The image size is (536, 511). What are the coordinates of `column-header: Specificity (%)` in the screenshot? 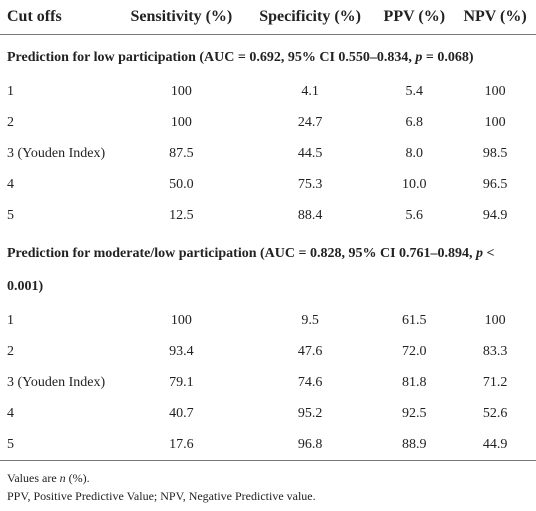 It's located at (310, 17).